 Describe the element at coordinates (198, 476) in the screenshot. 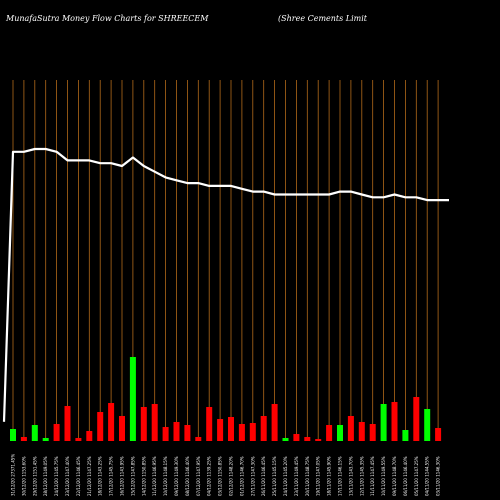

I see `x-tick-label: 07/12/20 1147.95%` at that location.